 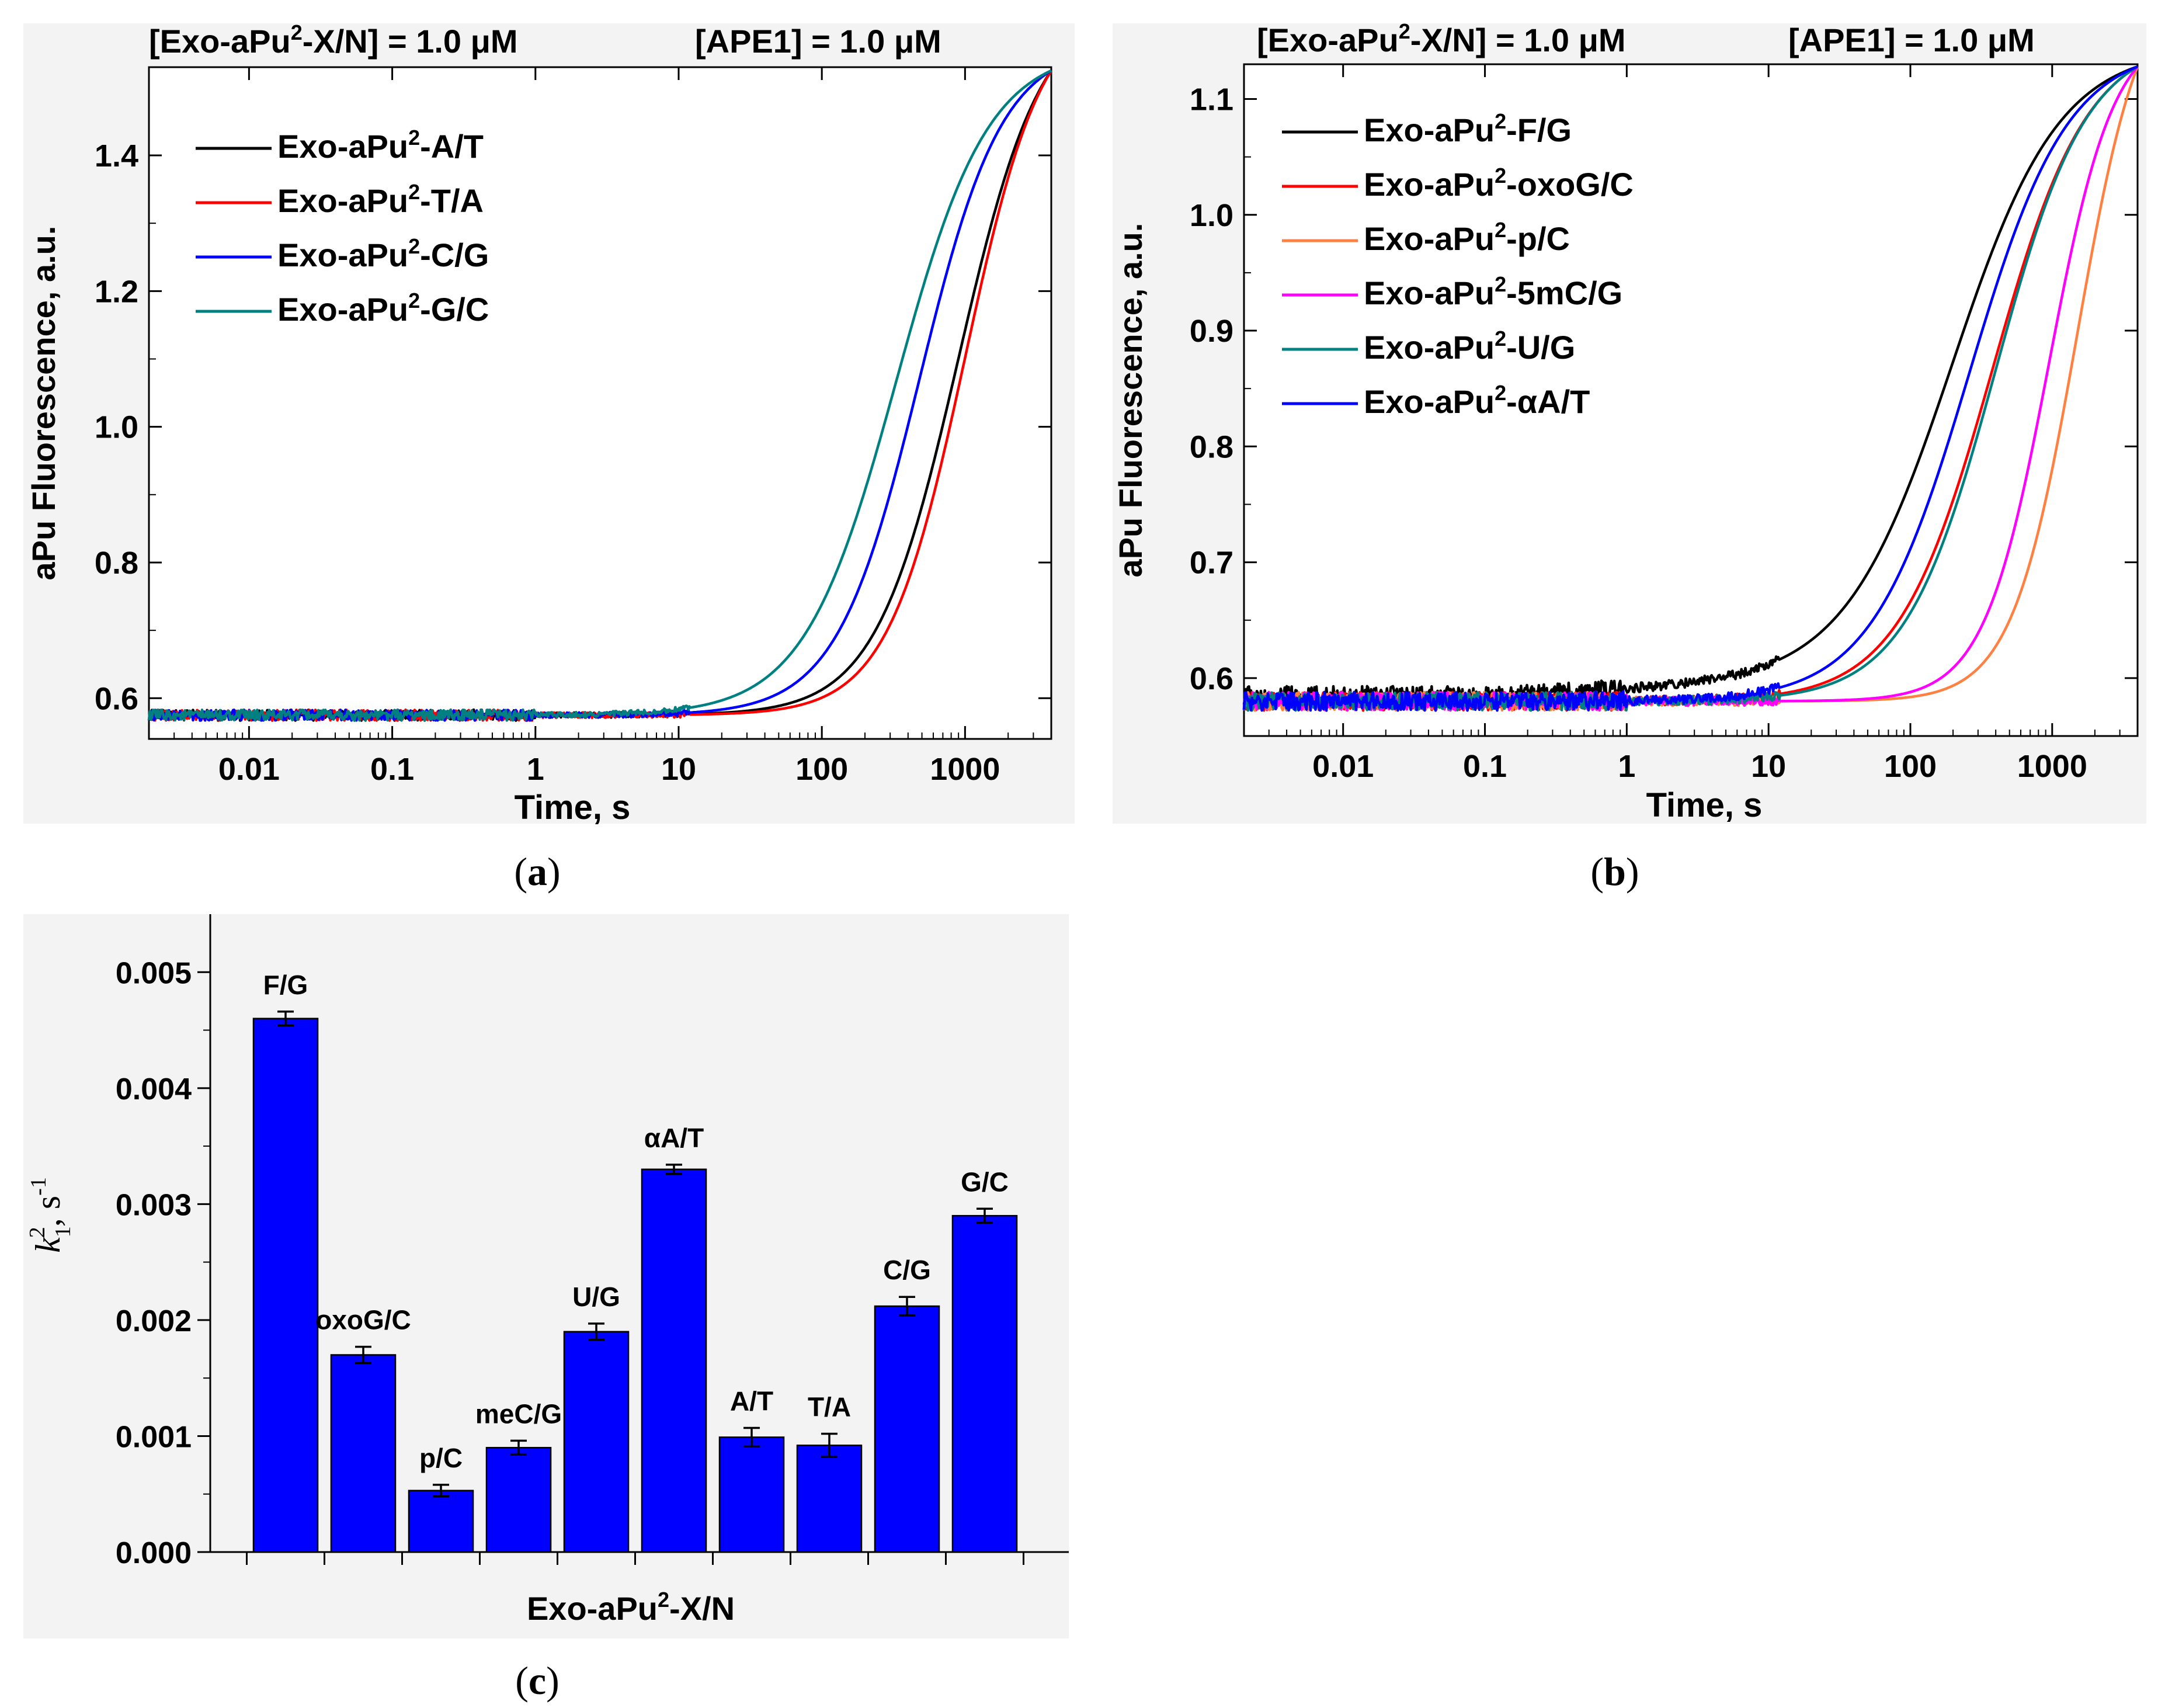 I want to click on panel-c-x-ticks, so click(x=635, y=1558).